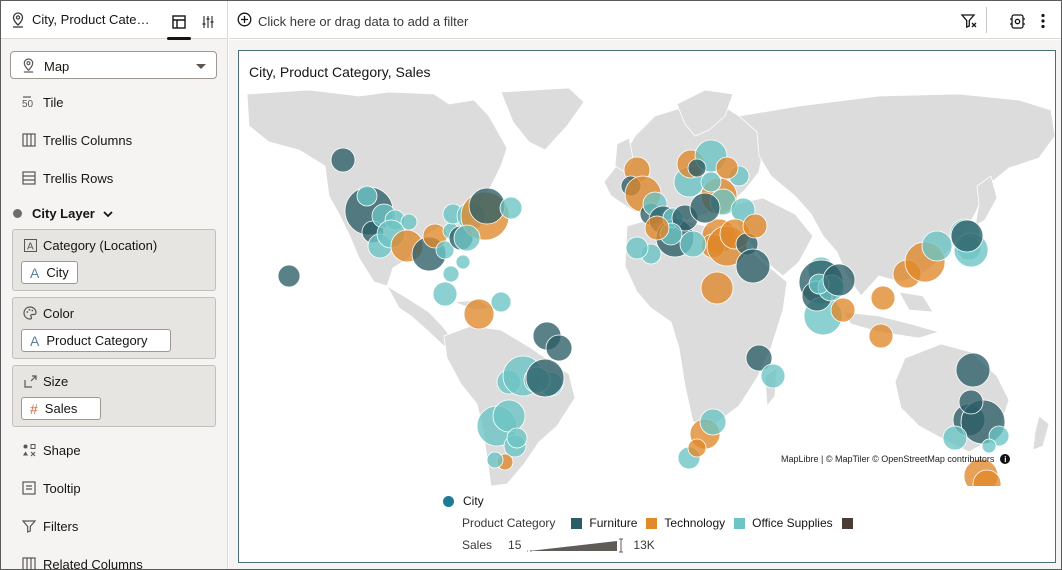  What do you see at coordinates (30, 381) in the screenshot?
I see `size-icon` at bounding box center [30, 381].